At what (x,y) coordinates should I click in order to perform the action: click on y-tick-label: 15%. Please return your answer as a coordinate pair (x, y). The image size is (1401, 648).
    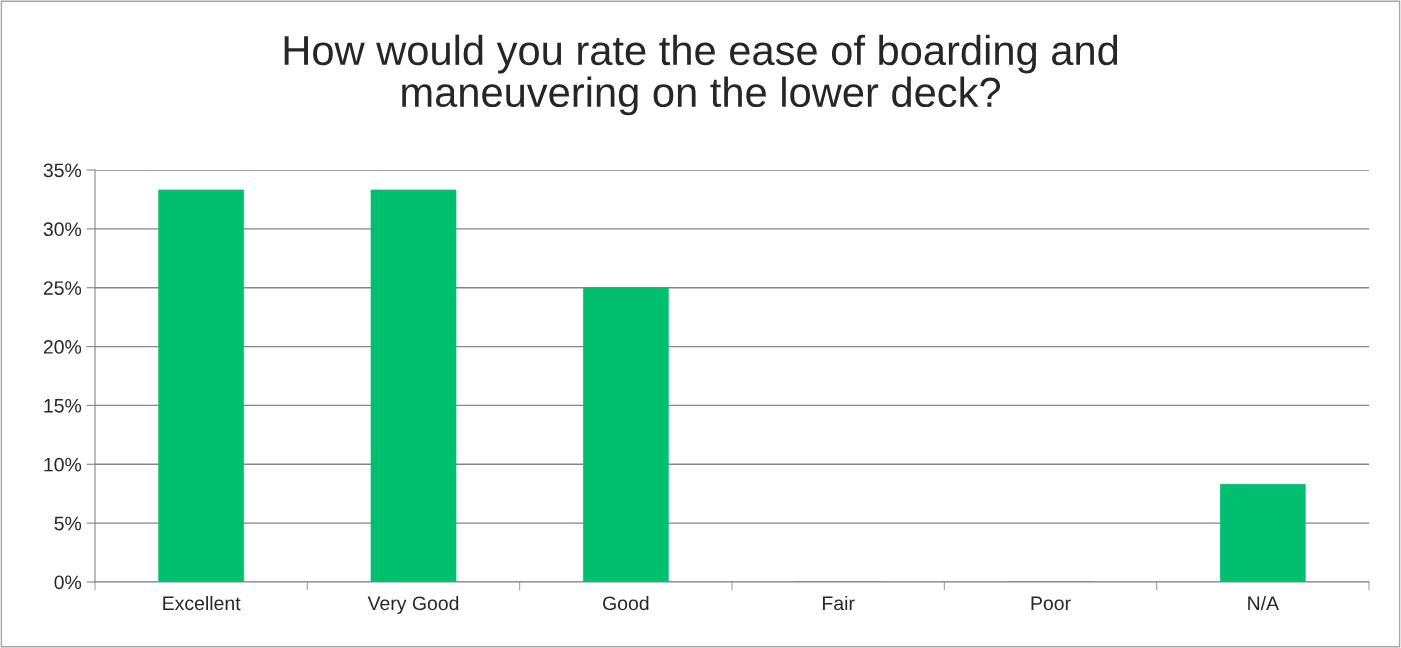
    Looking at the image, I should click on (63, 405).